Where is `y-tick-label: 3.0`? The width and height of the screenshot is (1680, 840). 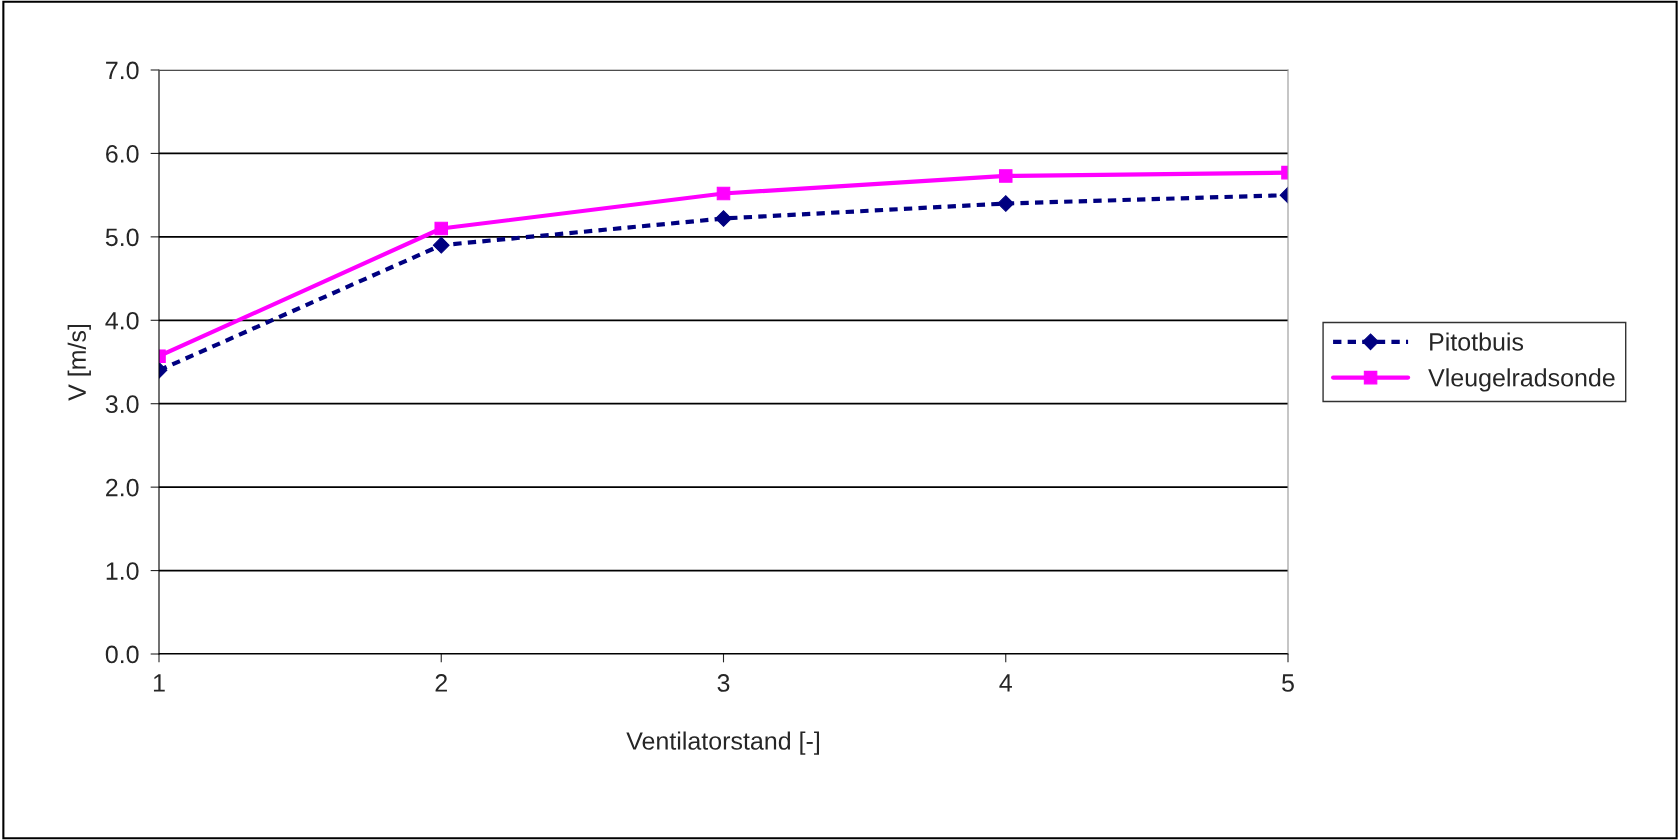 y-tick-label: 3.0 is located at coordinates (122, 404).